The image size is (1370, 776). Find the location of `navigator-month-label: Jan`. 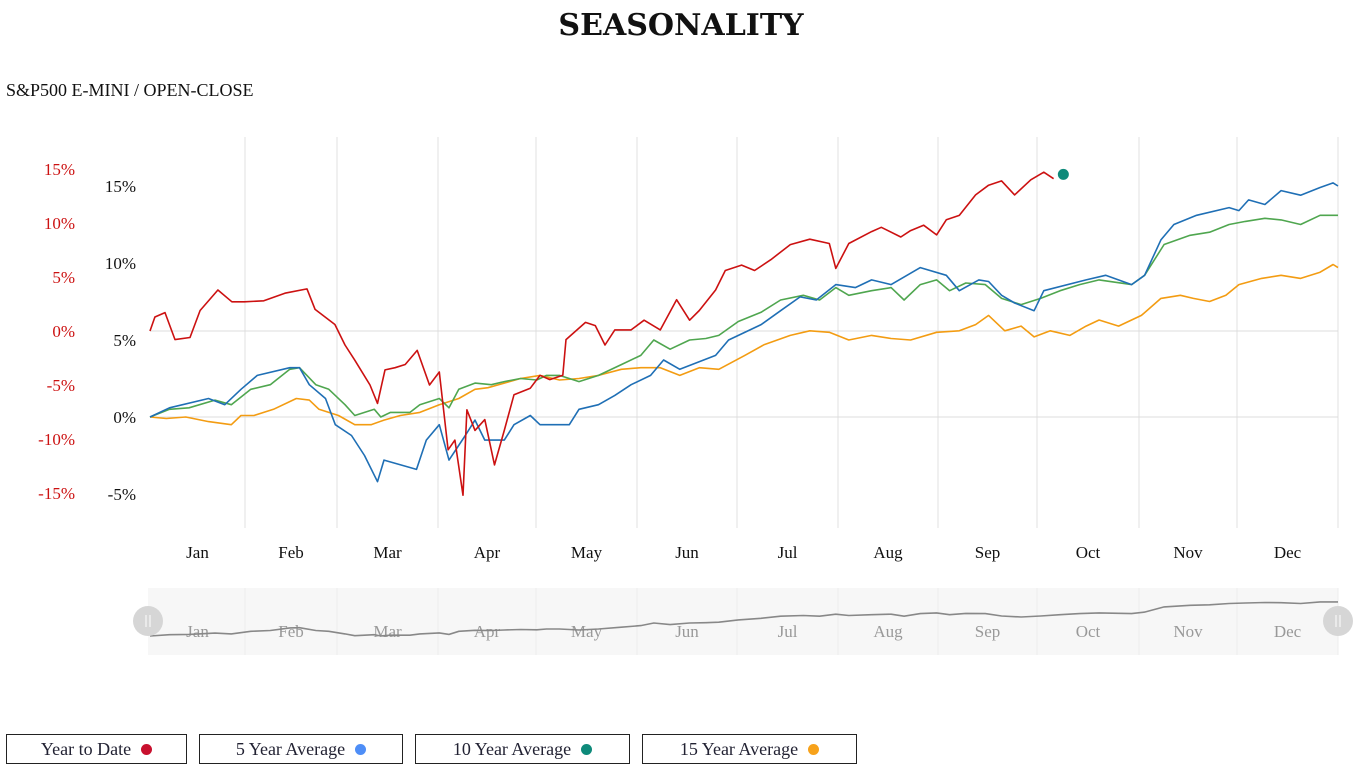

navigator-month-label: Jan is located at coordinates (197, 631).